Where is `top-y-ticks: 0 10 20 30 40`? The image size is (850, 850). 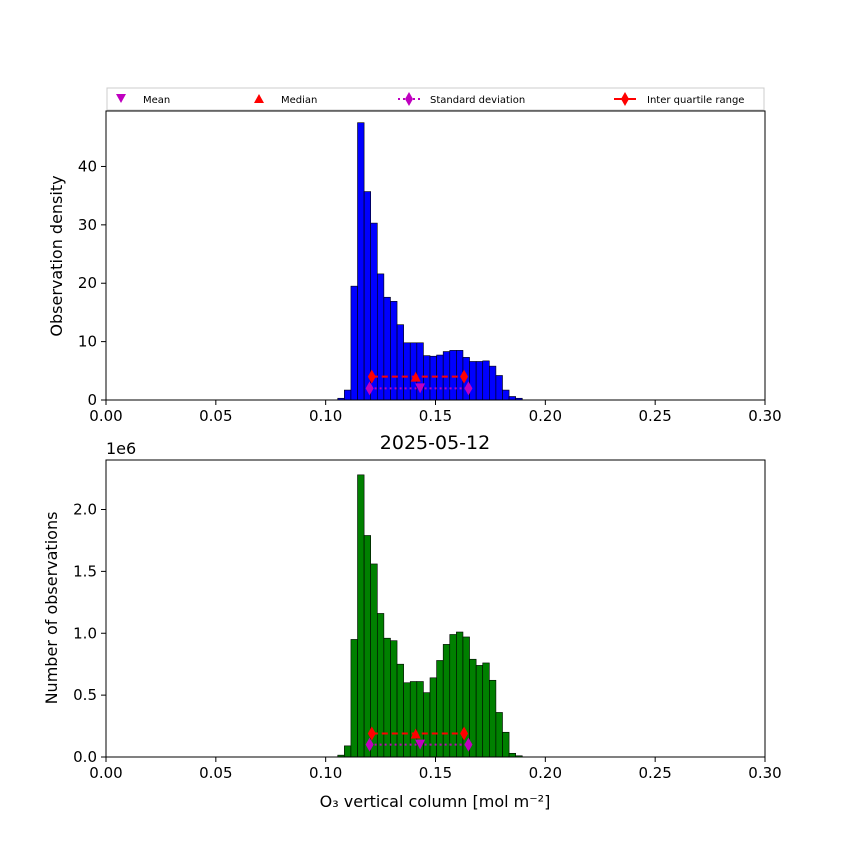 top-y-ticks: 0 10 20 30 40 is located at coordinates (92, 283).